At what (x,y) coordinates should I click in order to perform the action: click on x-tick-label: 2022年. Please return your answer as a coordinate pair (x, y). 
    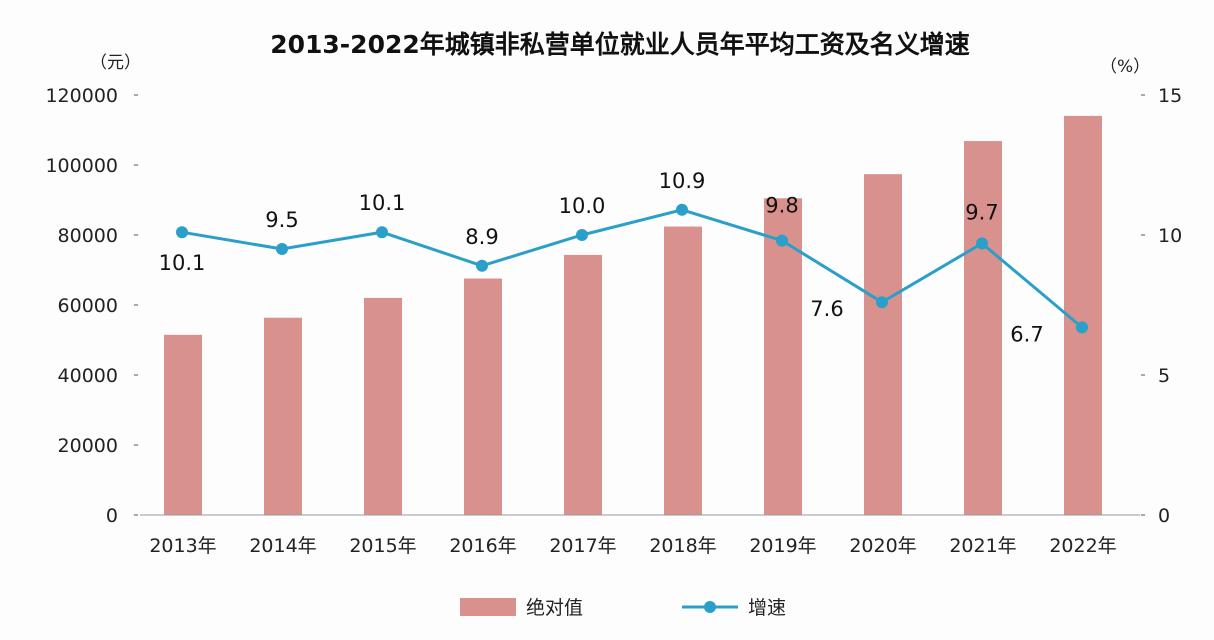
    Looking at the image, I should click on (1082, 546).